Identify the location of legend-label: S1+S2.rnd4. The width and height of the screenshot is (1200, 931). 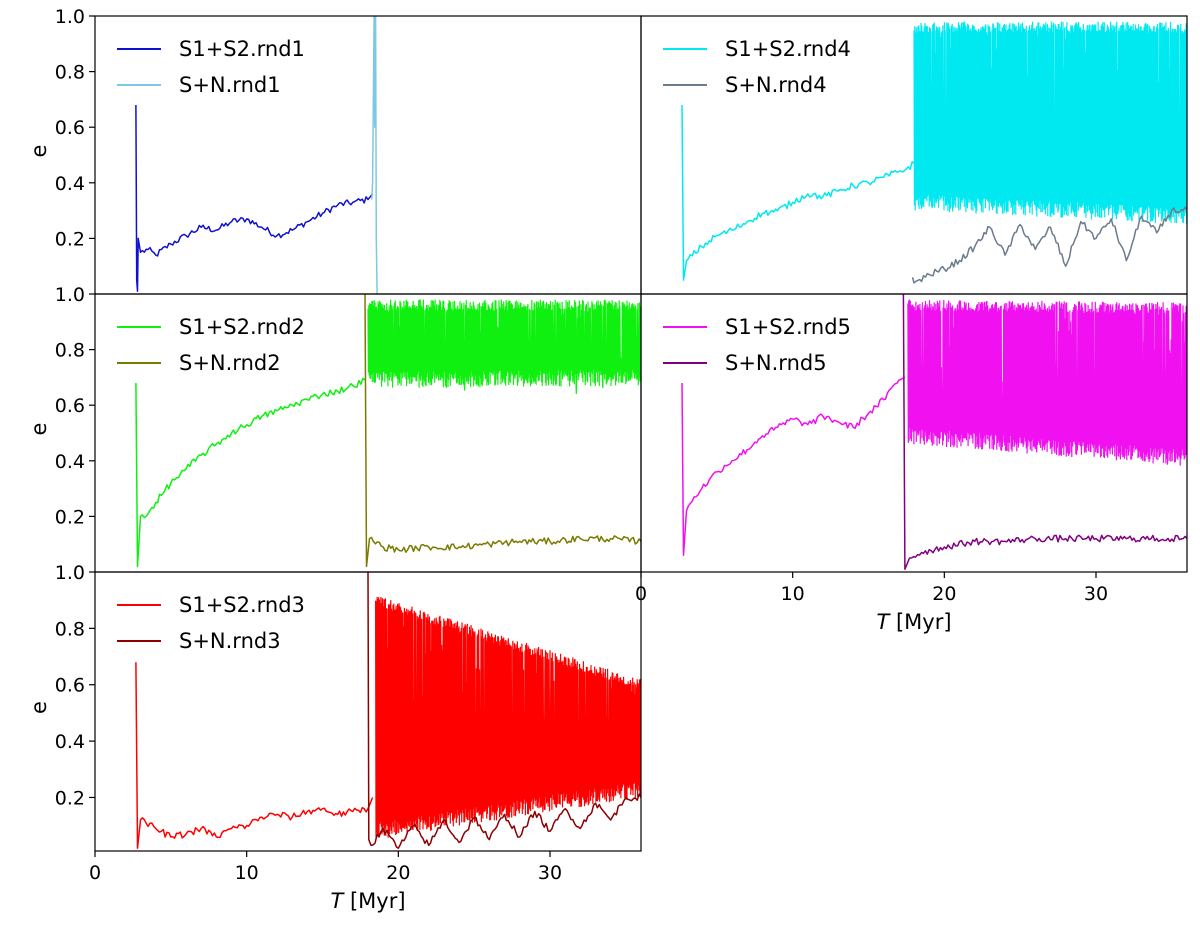
(788, 49).